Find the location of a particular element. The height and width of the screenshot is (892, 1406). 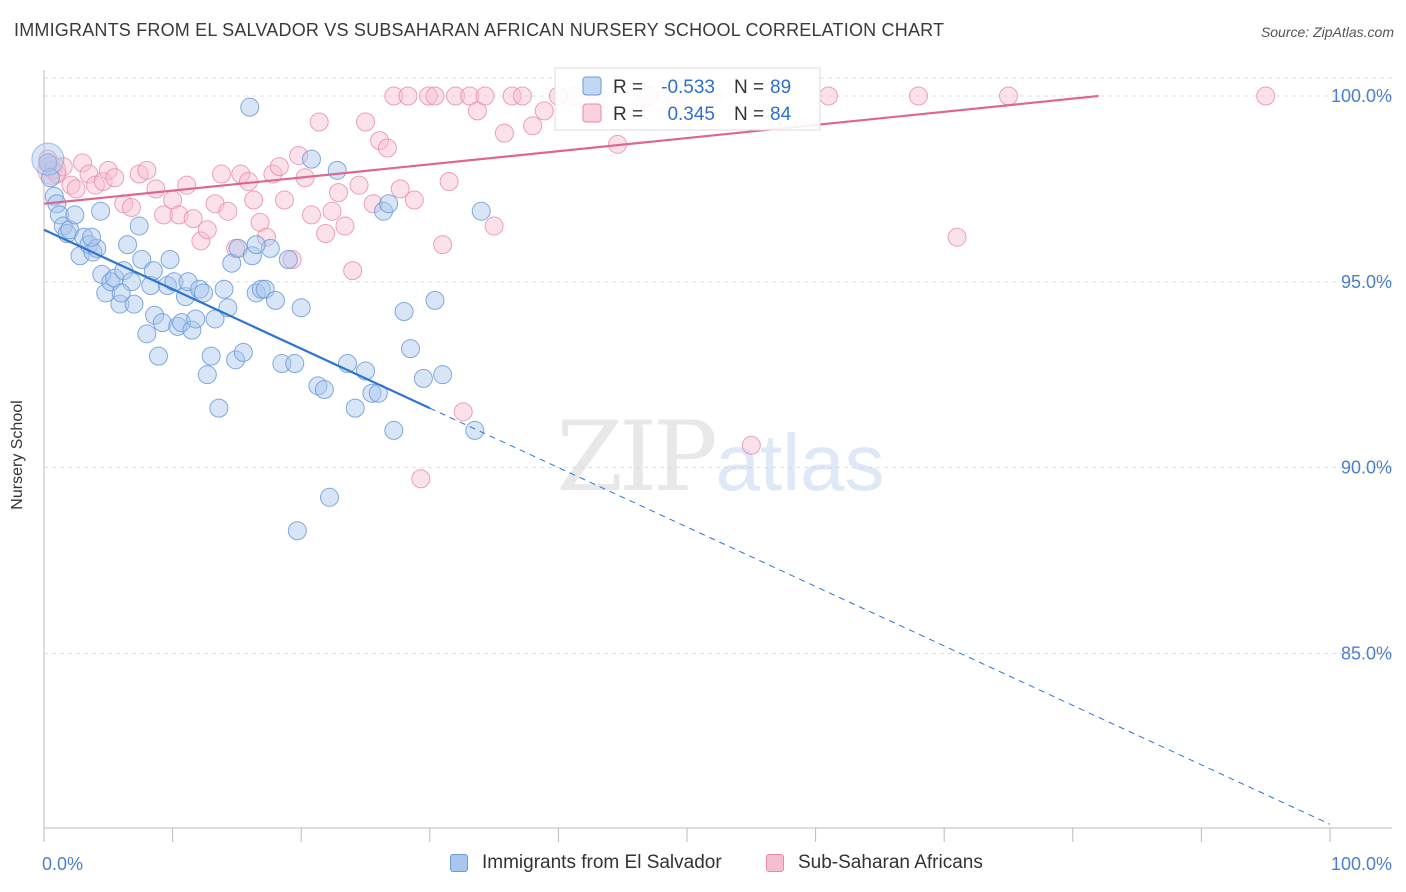

stats-r-value: -0.533 is located at coordinates (688, 87).